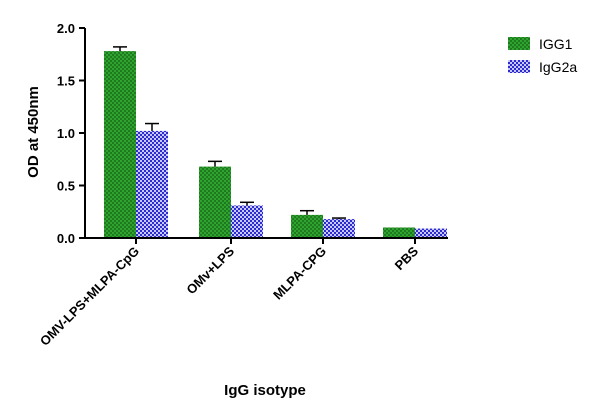 This screenshot has height=420, width=598. Describe the element at coordinates (558, 67) in the screenshot. I see `legend-label-igg2a: IgG2a` at that location.